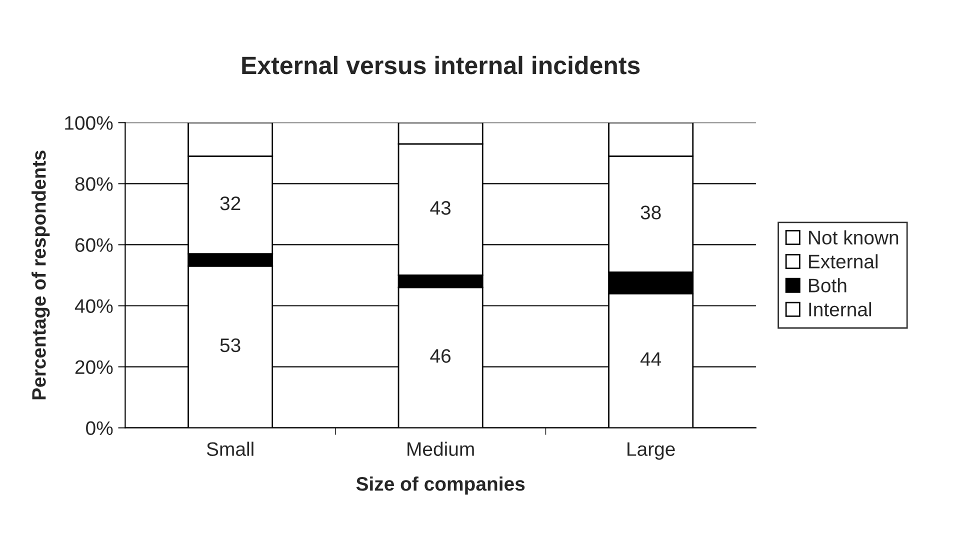 Image resolution: width=963 pixels, height=545 pixels. I want to click on x-tick-label: Medium, so click(441, 449).